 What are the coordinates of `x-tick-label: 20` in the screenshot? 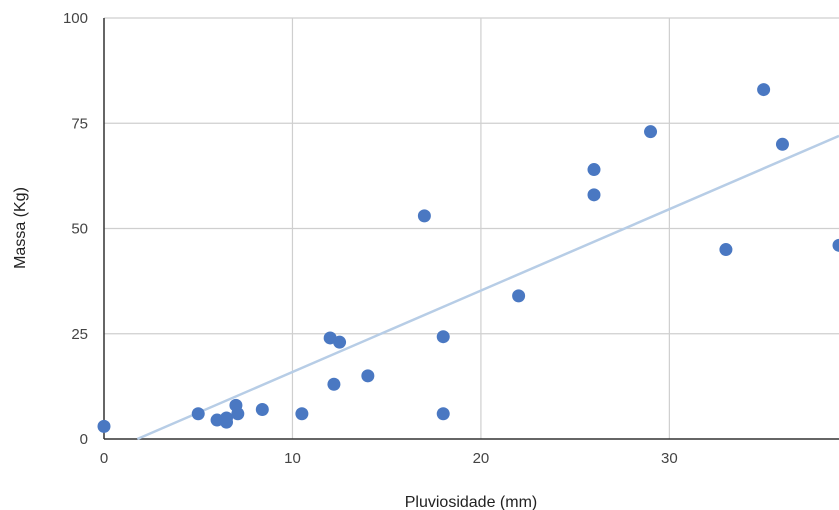 It's located at (481, 458).